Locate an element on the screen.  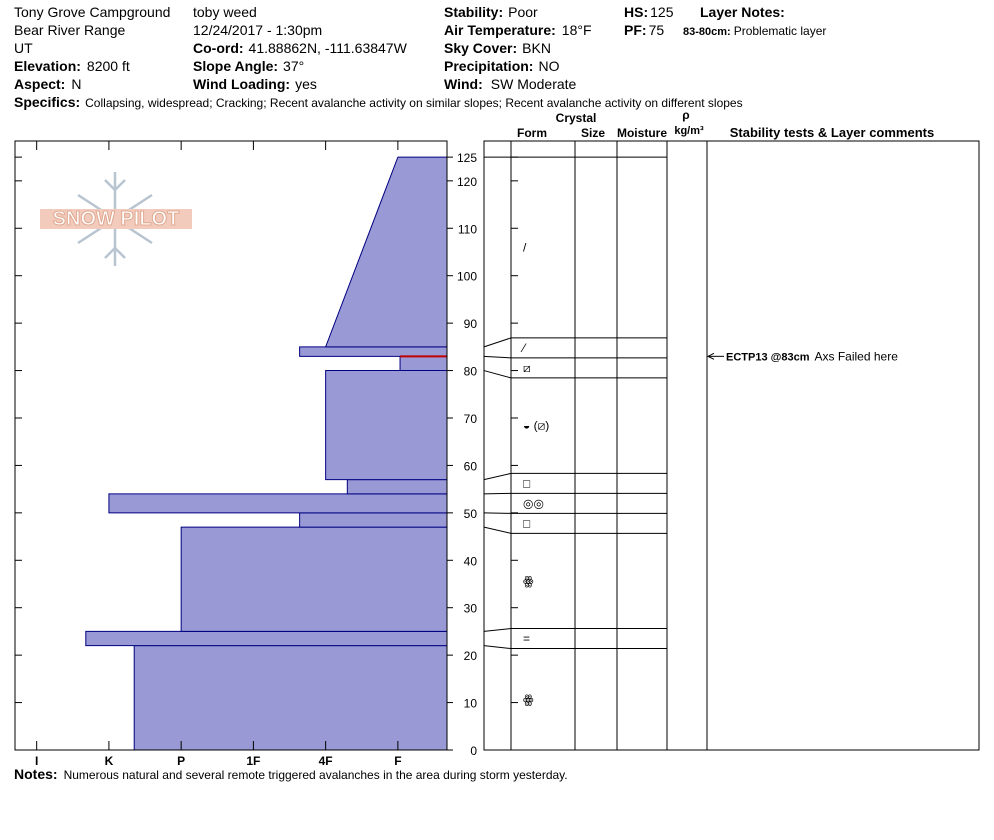
value: N is located at coordinates (76, 84).